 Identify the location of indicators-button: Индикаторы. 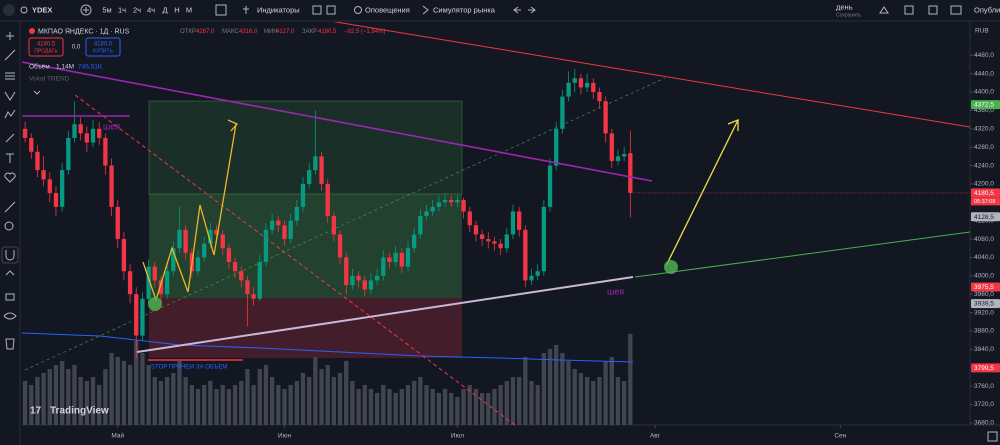
(278, 9).